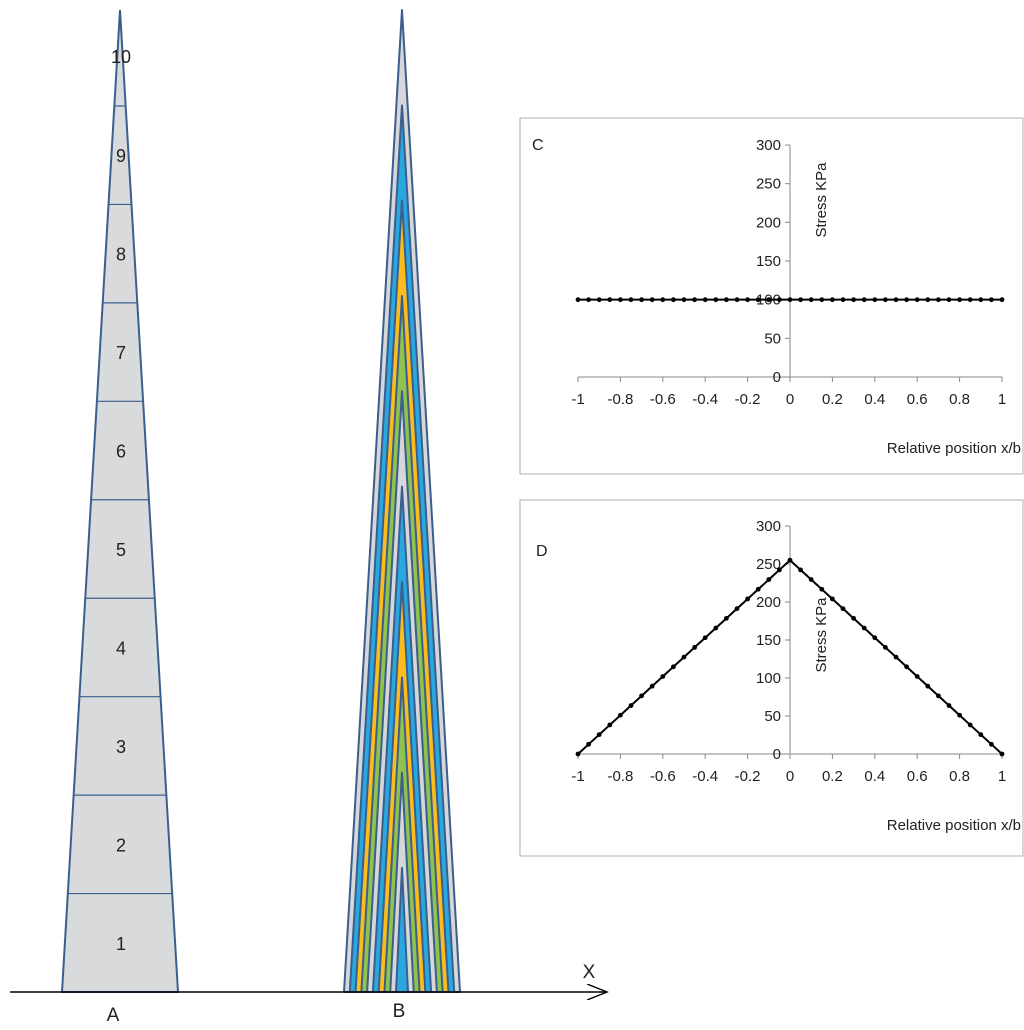  What do you see at coordinates (121, 156) in the screenshot?
I see `segment-label: 9` at bounding box center [121, 156].